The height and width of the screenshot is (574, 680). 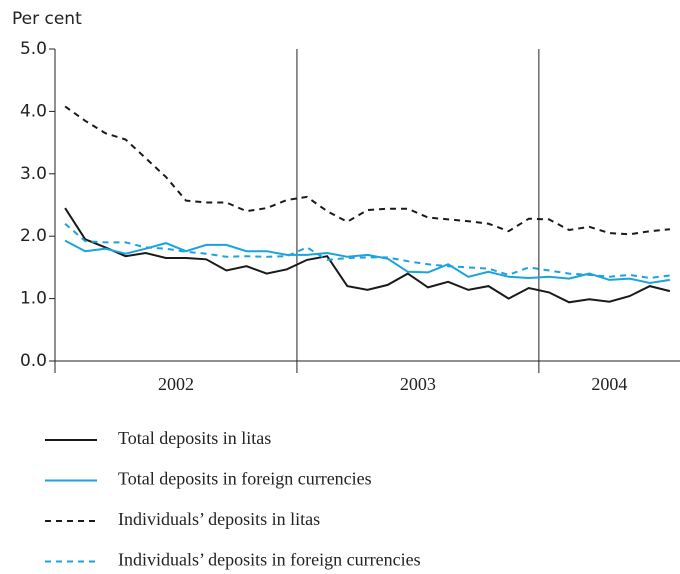 What do you see at coordinates (609, 384) in the screenshot?
I see `x-group-label: 2004` at bounding box center [609, 384].